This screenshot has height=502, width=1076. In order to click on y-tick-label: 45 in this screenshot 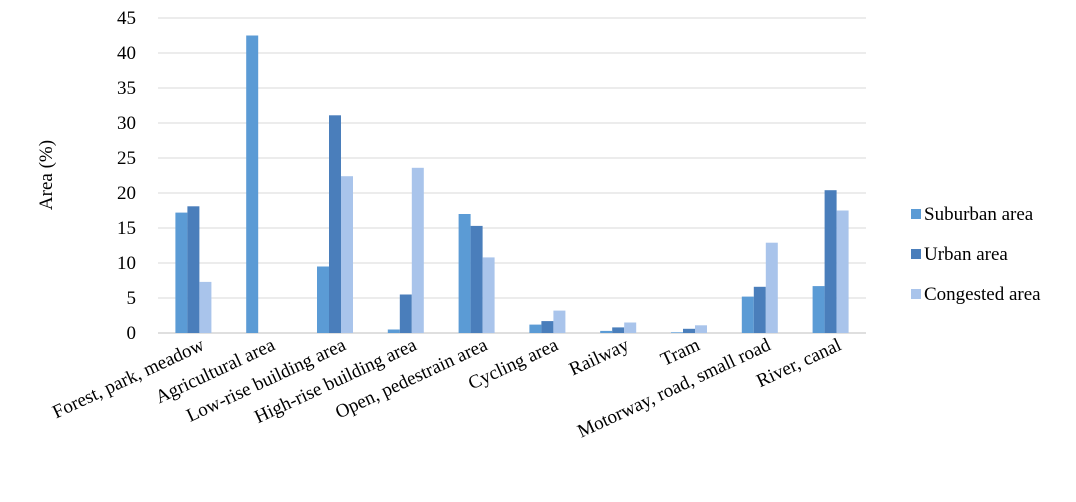, I will do `click(126, 18)`.